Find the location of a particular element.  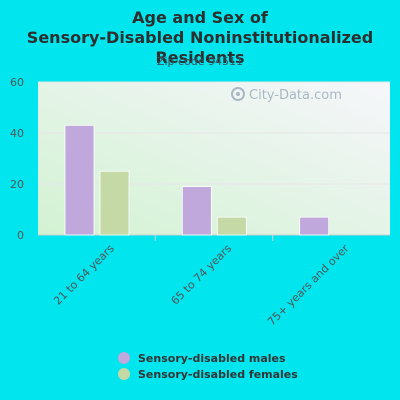

watermark: City-Data.com is located at coordinates (286, 95).